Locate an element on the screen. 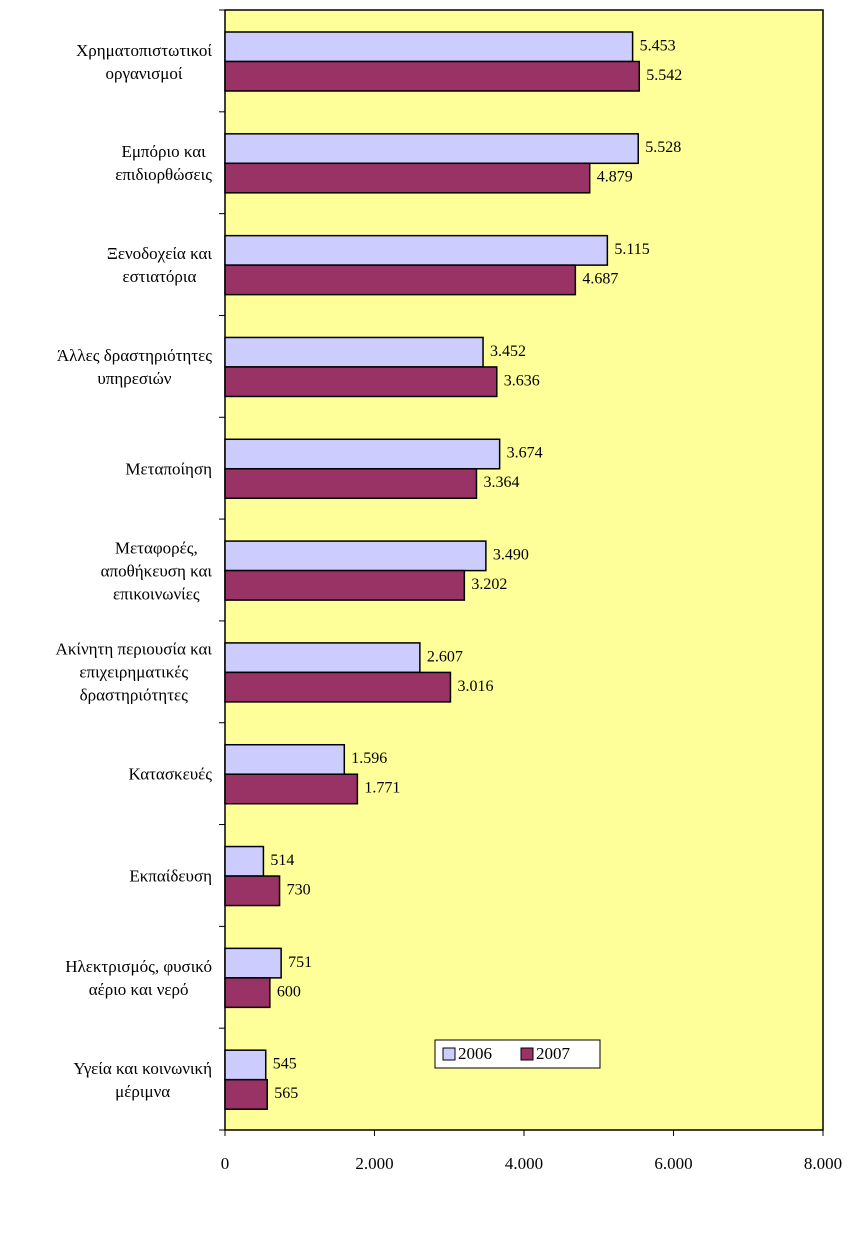 The image size is (850, 1236). value-label: 3.016 is located at coordinates (475, 686).